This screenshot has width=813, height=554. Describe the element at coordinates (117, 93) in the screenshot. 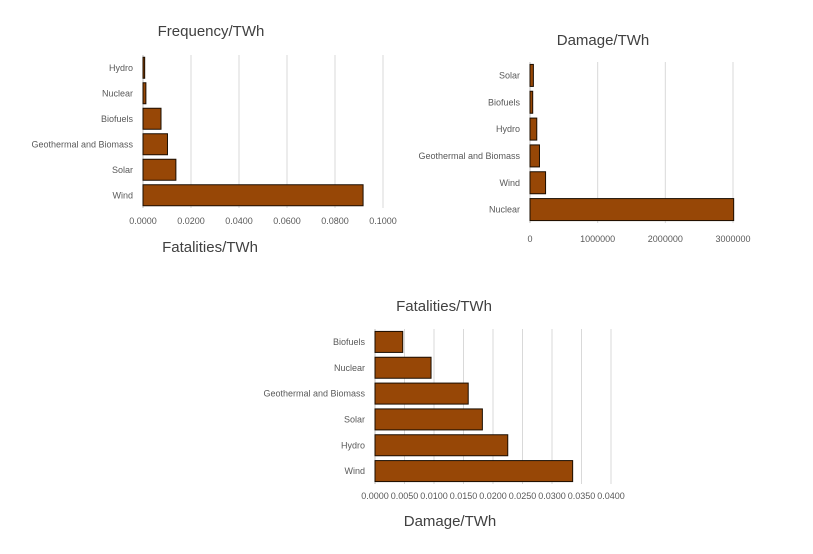

I see `chart1-category-label: Nuclear` at that location.